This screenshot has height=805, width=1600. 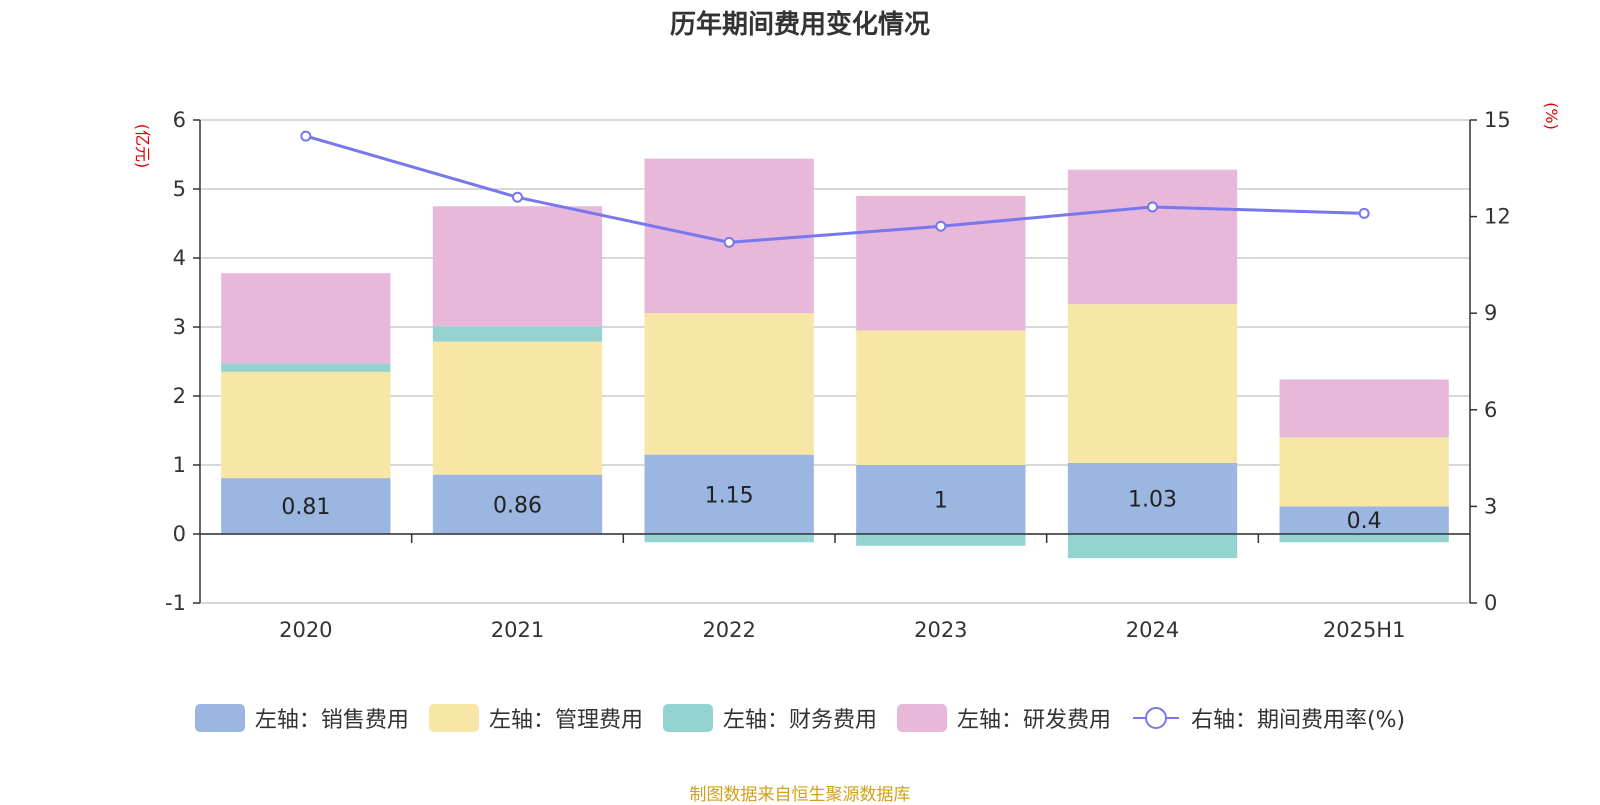 What do you see at coordinates (179, 189) in the screenshot?
I see `left-axis-tick-label: 5` at bounding box center [179, 189].